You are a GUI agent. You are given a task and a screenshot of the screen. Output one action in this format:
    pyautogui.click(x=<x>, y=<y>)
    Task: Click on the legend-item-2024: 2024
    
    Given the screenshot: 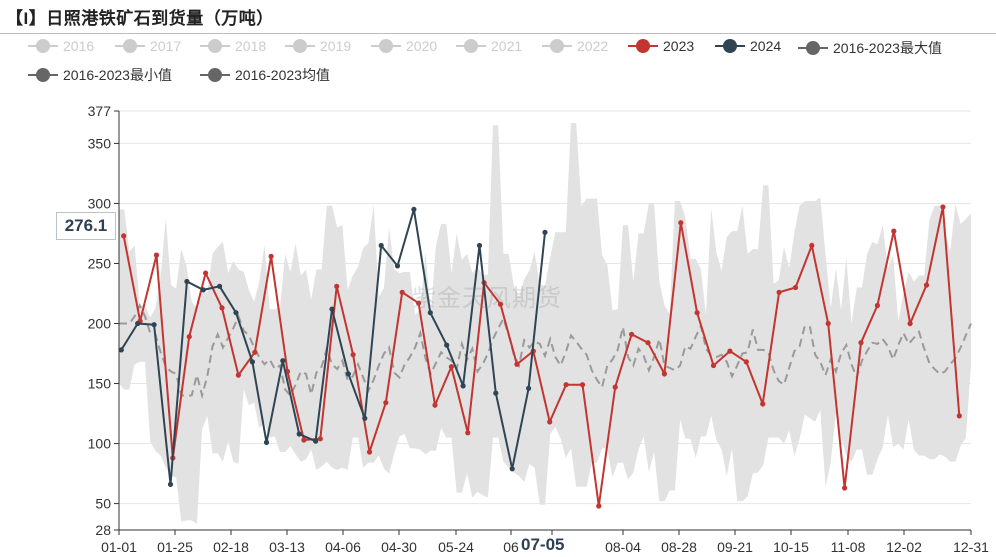 What is the action you would take?
    pyautogui.click(x=748, y=46)
    